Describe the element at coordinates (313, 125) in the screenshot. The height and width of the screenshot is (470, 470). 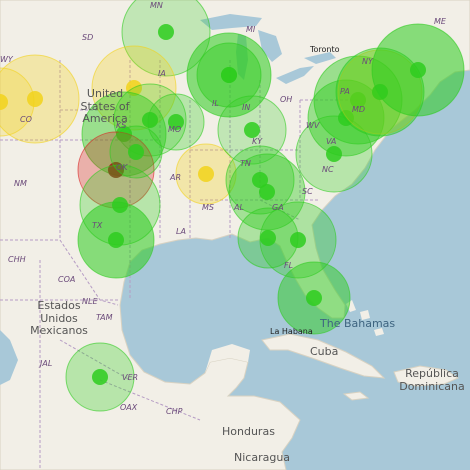
I see `state-label-wv: WV` at that location.